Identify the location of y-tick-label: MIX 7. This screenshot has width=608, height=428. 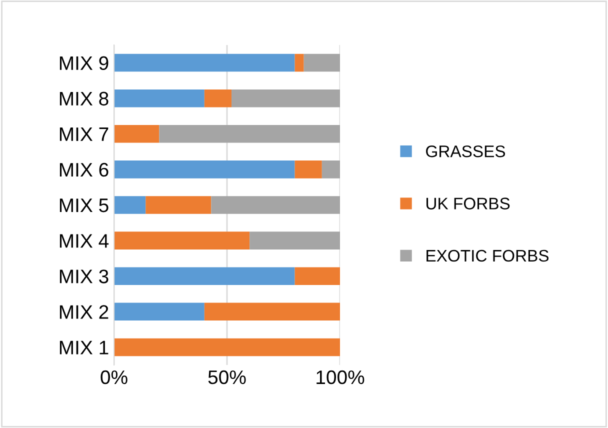
(84, 134).